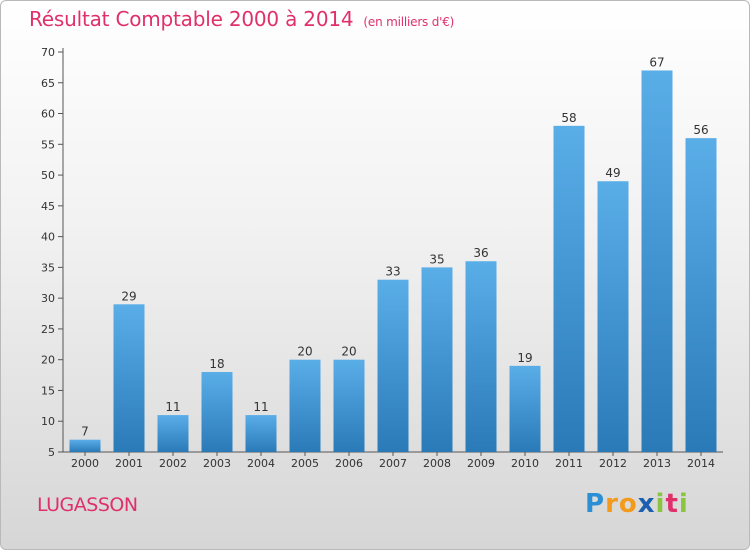 This screenshot has width=750, height=550. What do you see at coordinates (525, 463) in the screenshot?
I see `x-tick-label: 2010` at bounding box center [525, 463].